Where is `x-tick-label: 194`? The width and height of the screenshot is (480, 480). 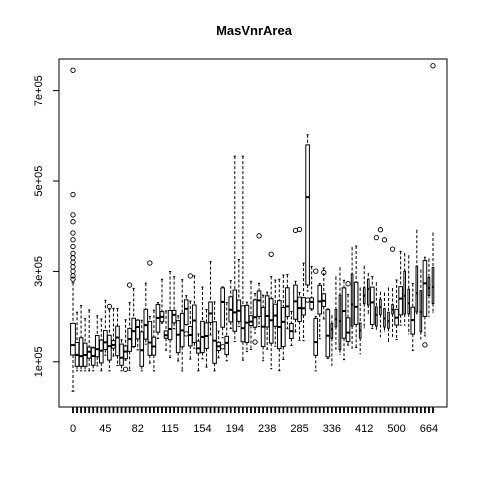
x-tick-label: 194 is located at coordinates (235, 429).